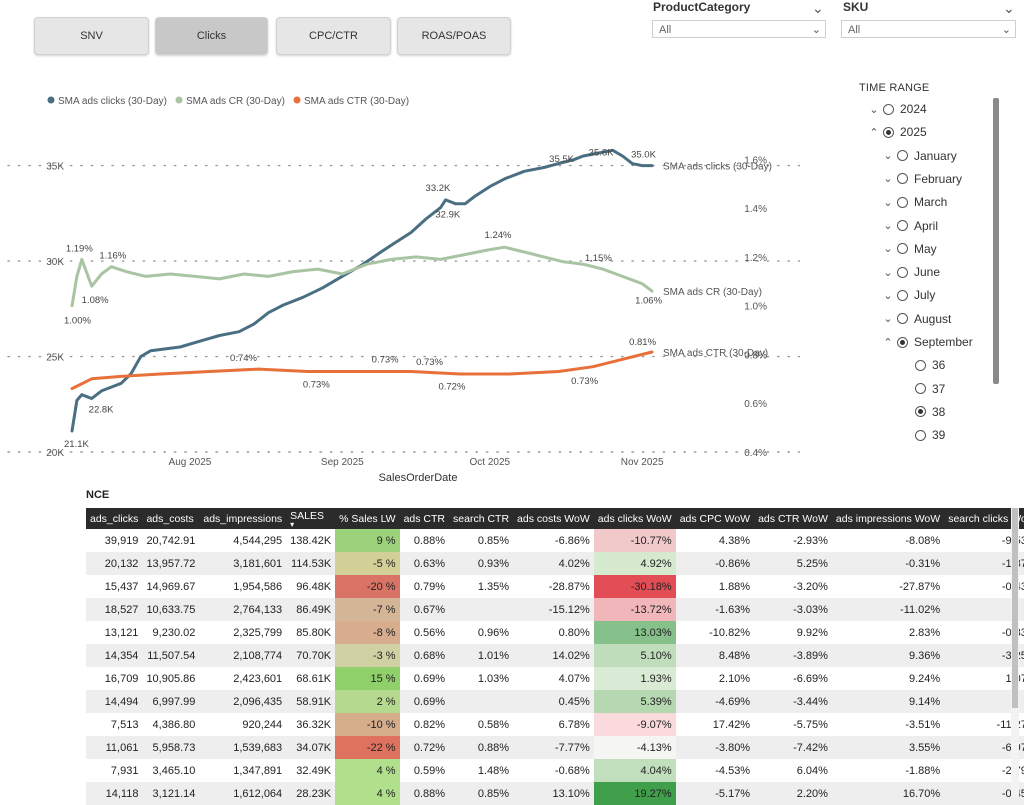  I want to click on column-header: ads_impressions, so click(243, 518).